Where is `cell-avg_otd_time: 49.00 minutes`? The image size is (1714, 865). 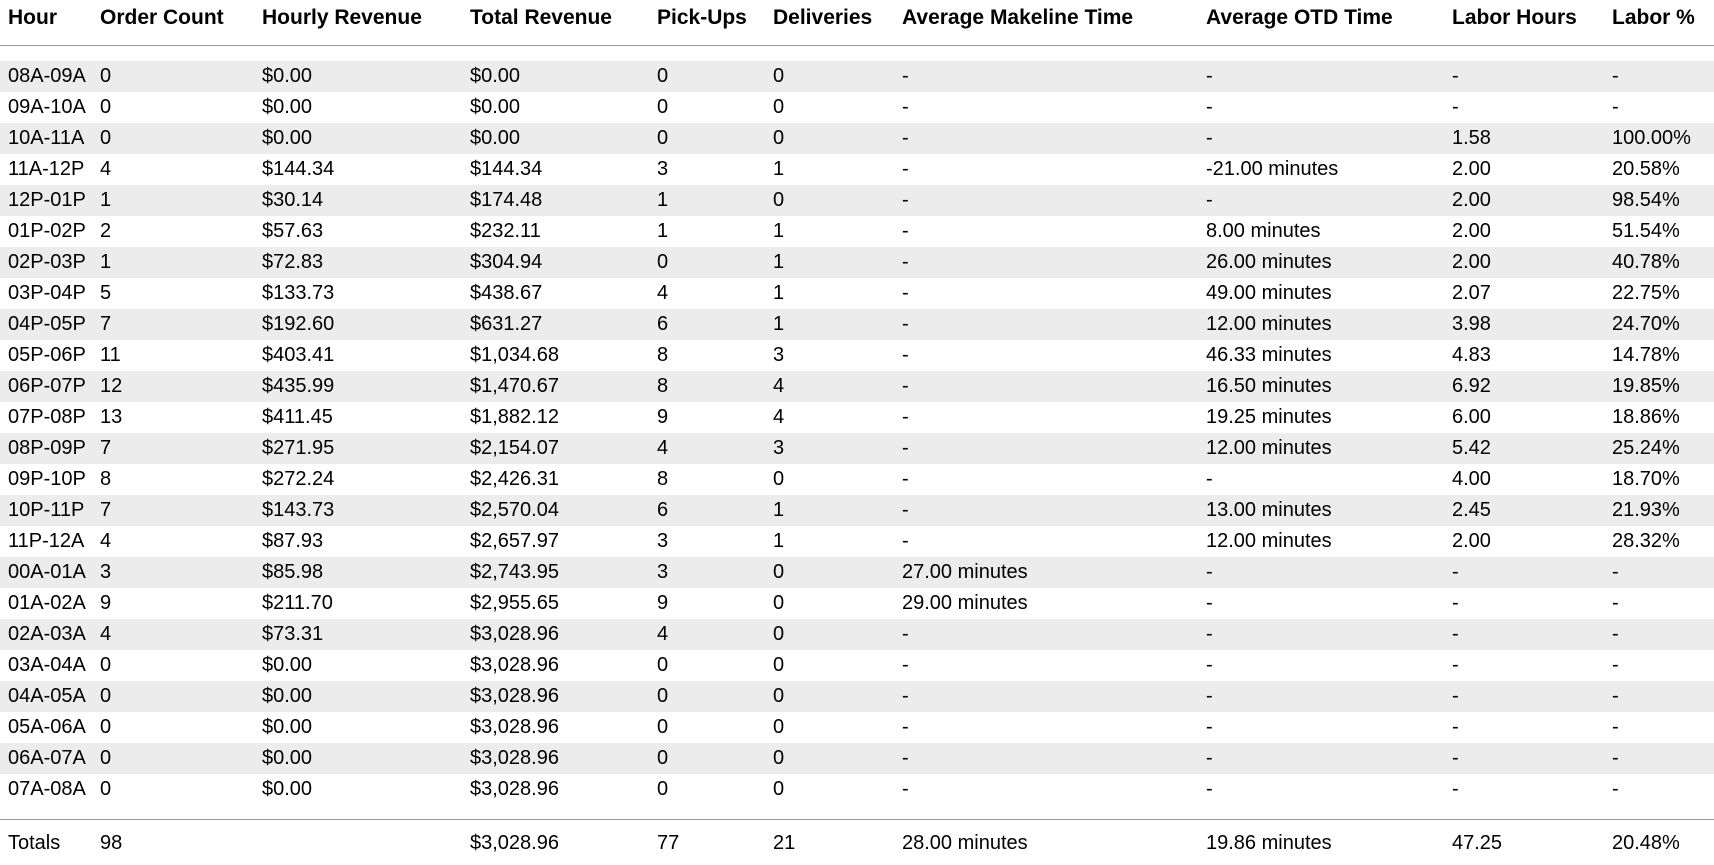 cell-avg_otd_time: 49.00 minutes is located at coordinates (1269, 292).